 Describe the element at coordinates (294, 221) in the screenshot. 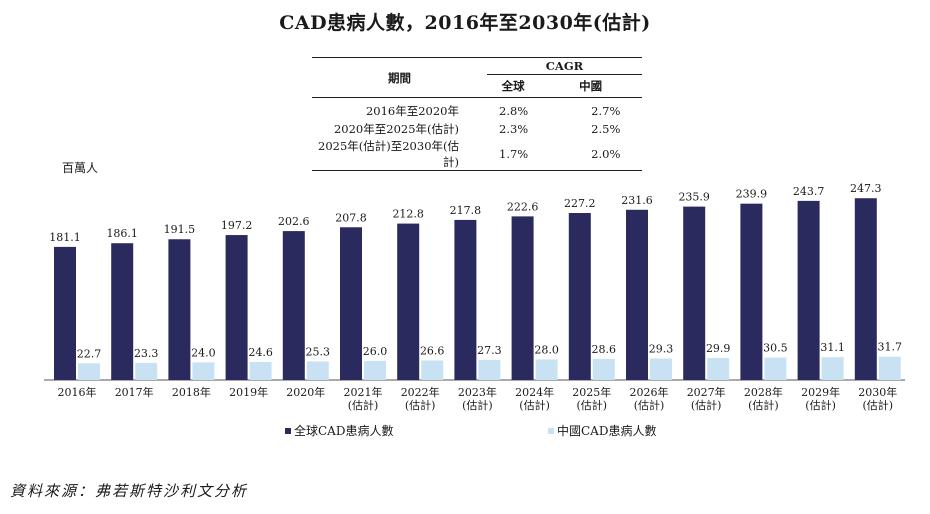

I see `data-label-global: 202.6` at that location.